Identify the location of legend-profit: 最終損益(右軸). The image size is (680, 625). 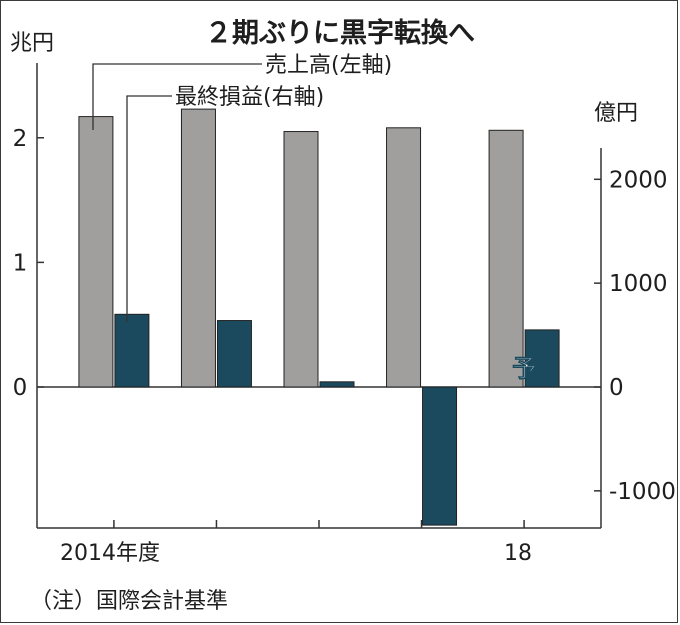
(249, 97).